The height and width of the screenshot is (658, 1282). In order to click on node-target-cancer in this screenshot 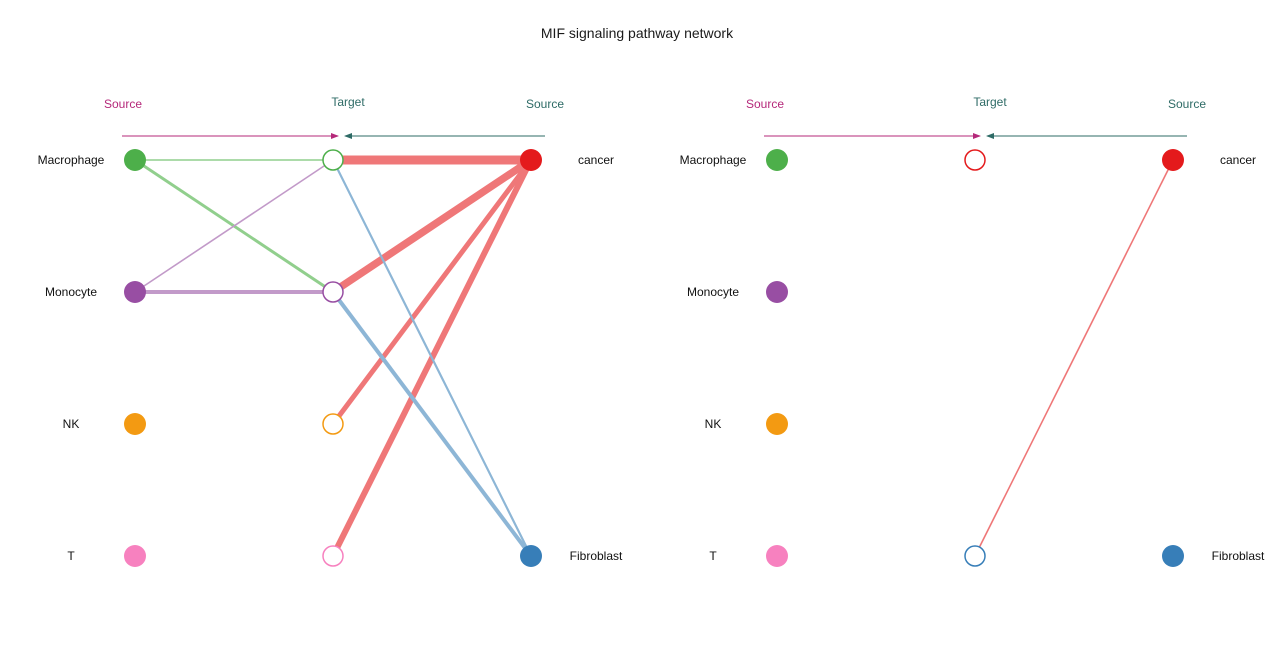, I will do `click(975, 160)`.